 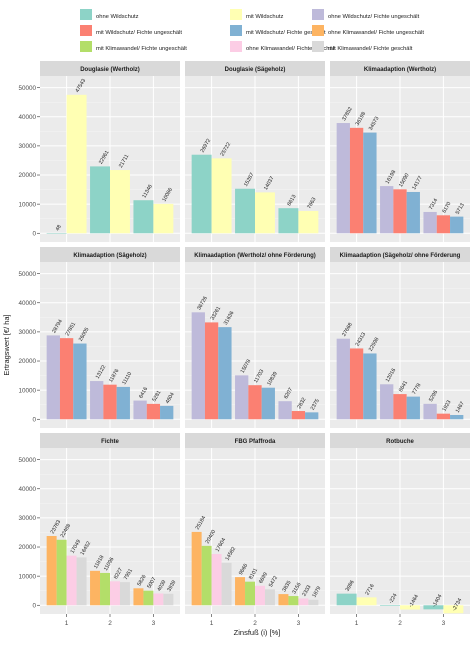 What do you see at coordinates (288, 393) in the screenshot?
I see `data-label: 6207` at bounding box center [288, 393].